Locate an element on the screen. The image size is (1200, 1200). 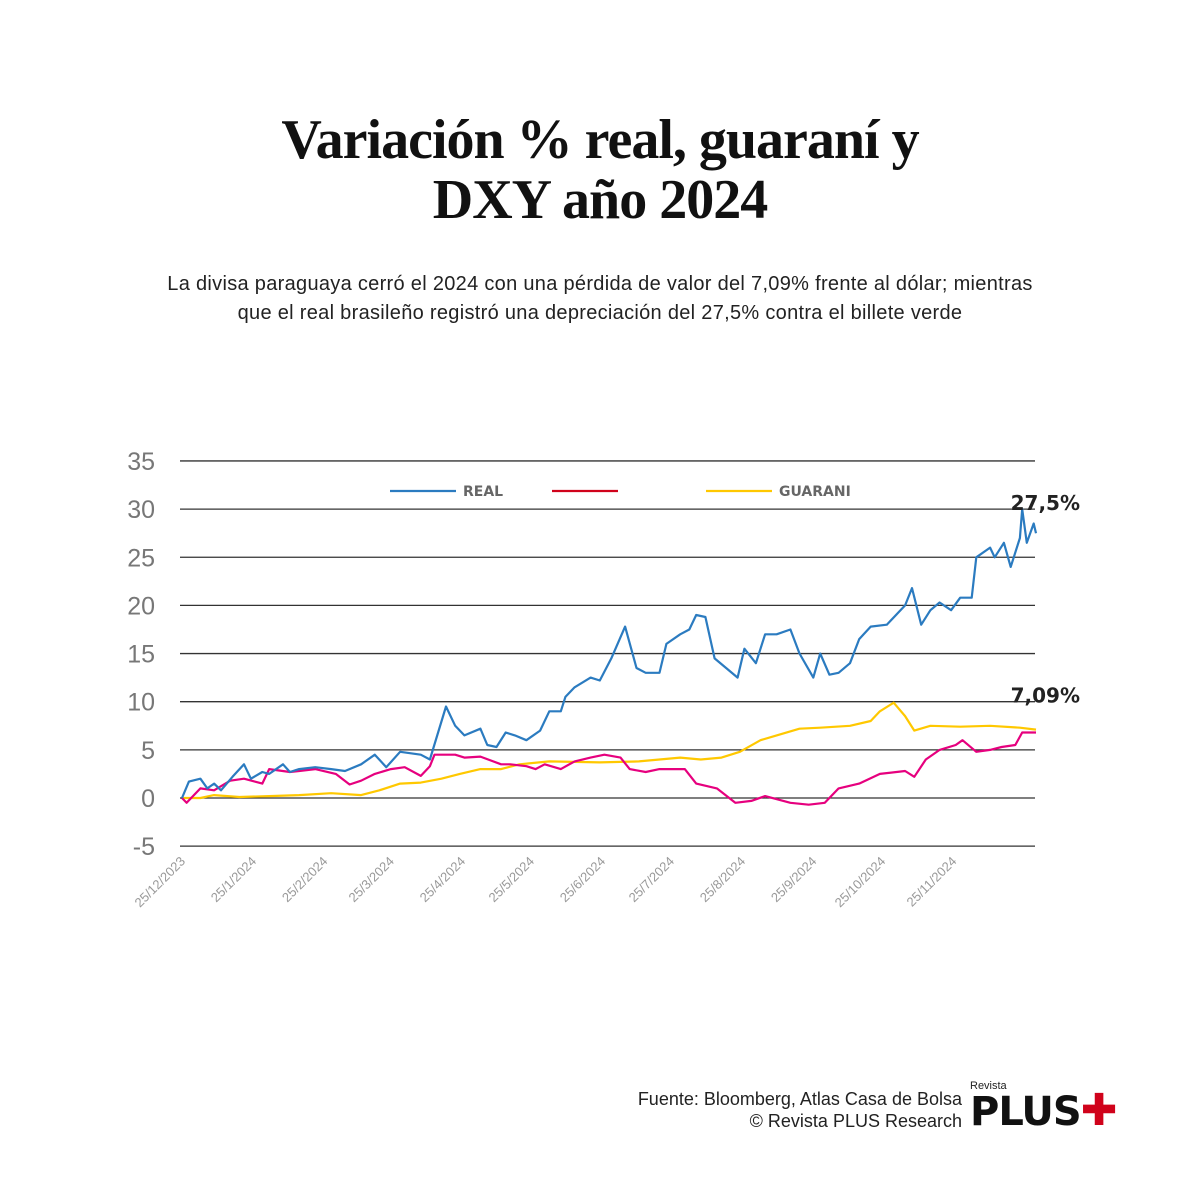
x-tick-label: 25/8/2024 is located at coordinates (723, 880).